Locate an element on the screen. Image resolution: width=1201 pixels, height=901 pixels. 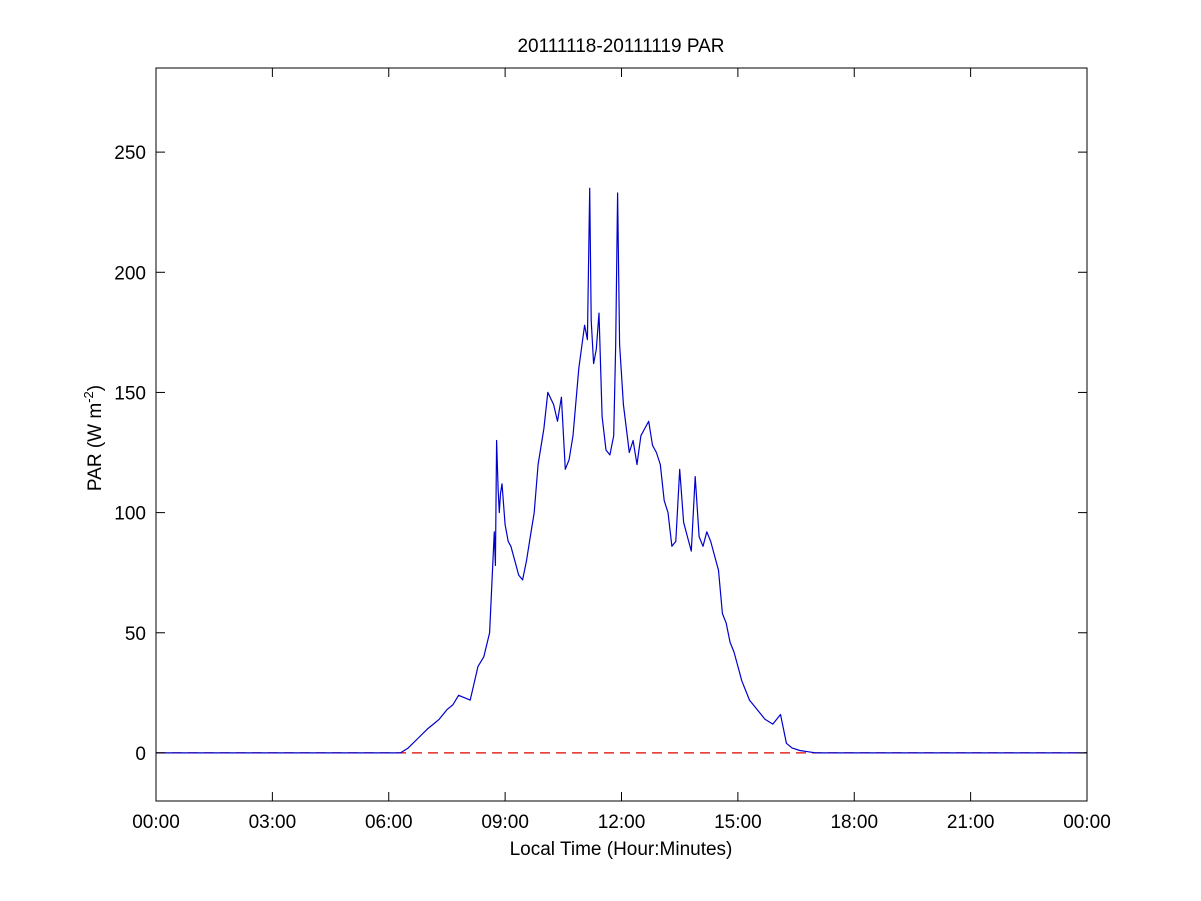
y-tick-label: 150 is located at coordinates (130, 393).